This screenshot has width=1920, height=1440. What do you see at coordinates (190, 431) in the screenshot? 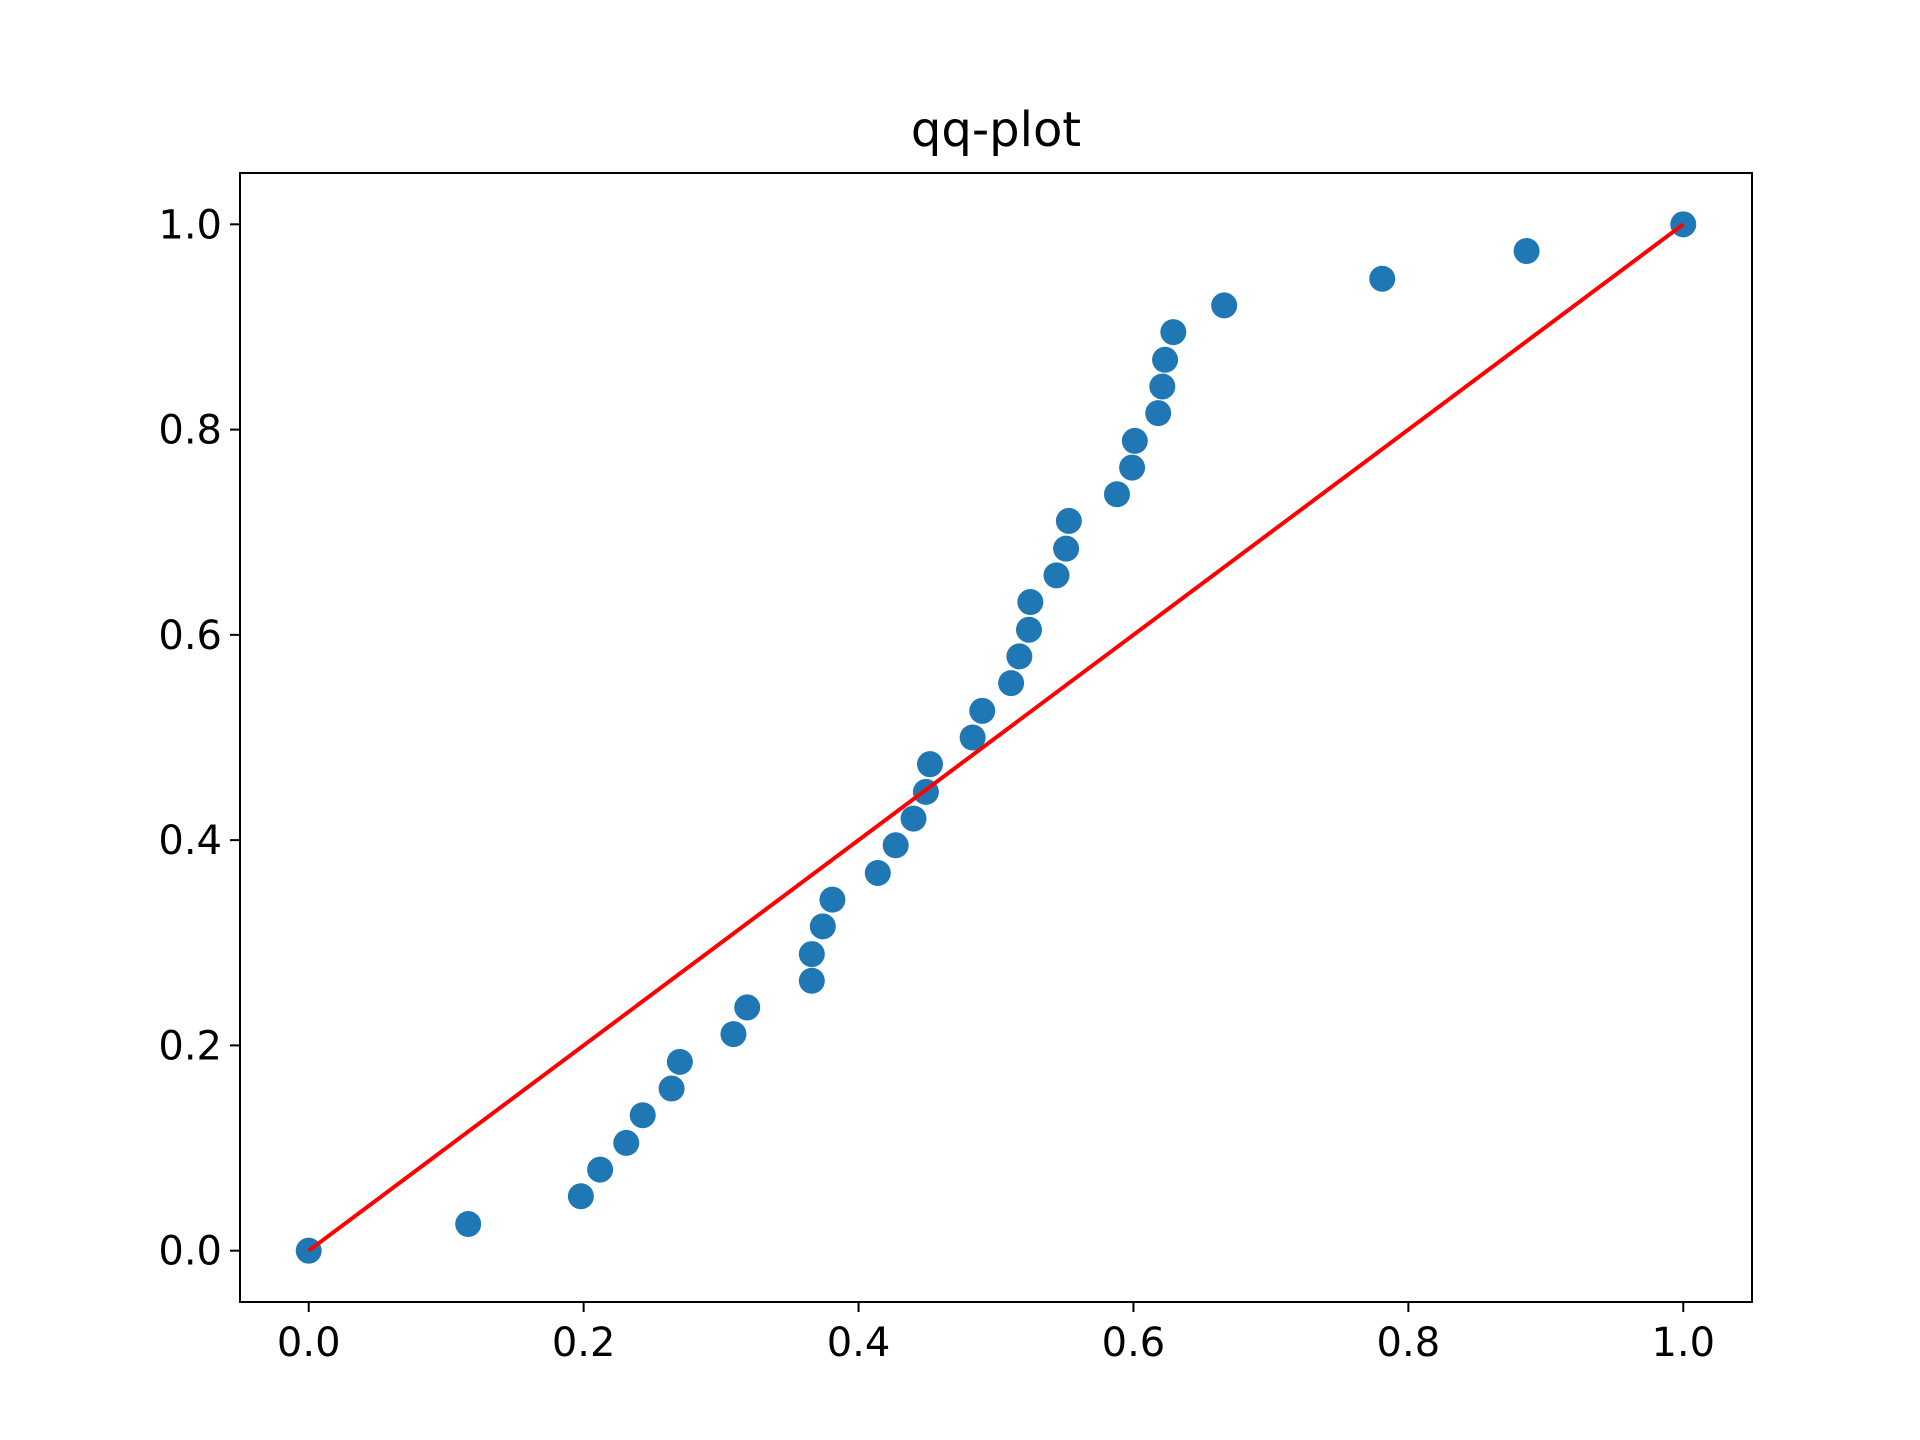
I see `y-tick-label: 0.8` at bounding box center [190, 431].